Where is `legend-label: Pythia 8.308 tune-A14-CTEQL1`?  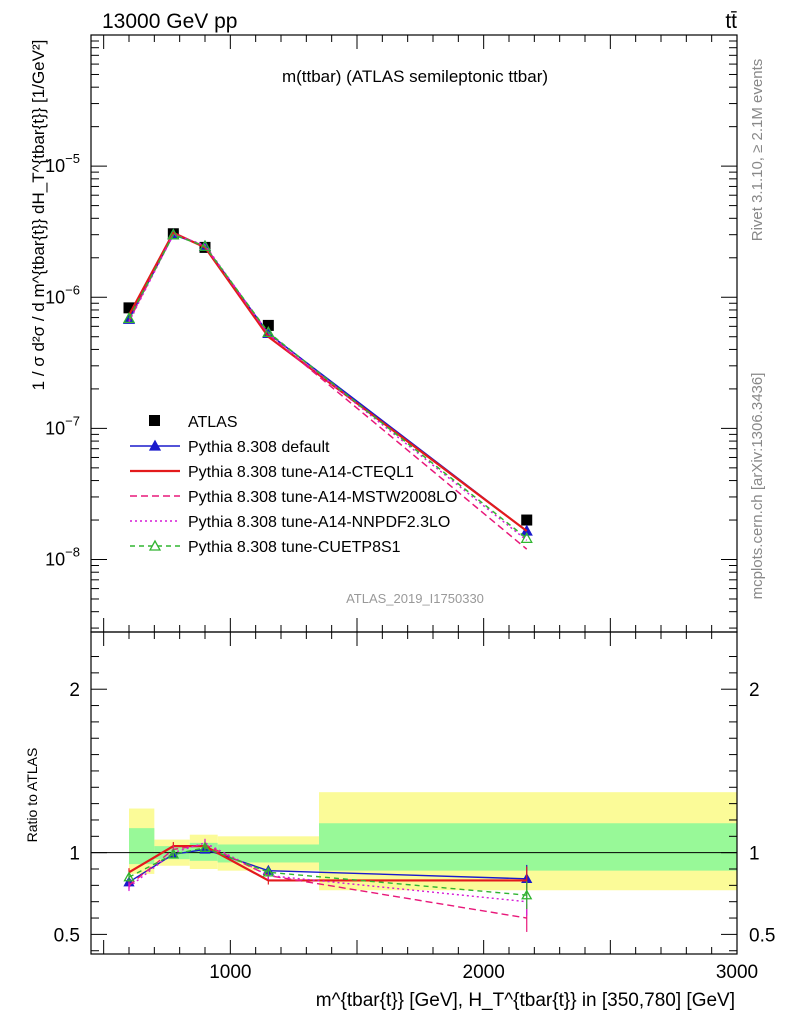 legend-label: Pythia 8.308 tune-A14-CTEQL1 is located at coordinates (301, 472).